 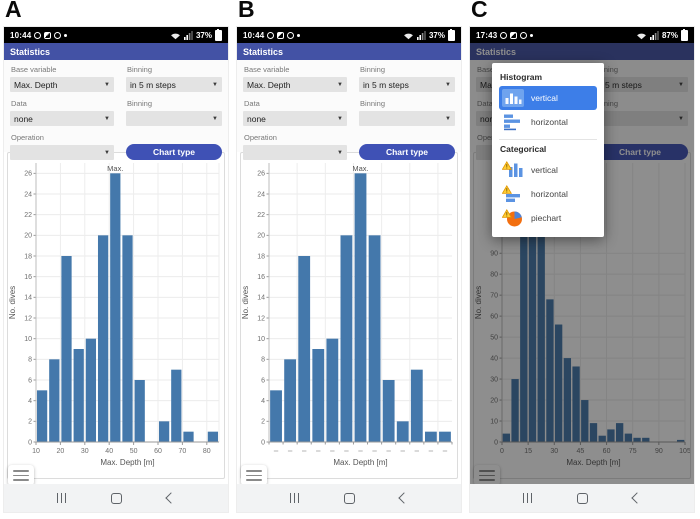 What do you see at coordinates (593, 462) in the screenshot?
I see `svg-text: Max. Depth [m]` at bounding box center [593, 462].